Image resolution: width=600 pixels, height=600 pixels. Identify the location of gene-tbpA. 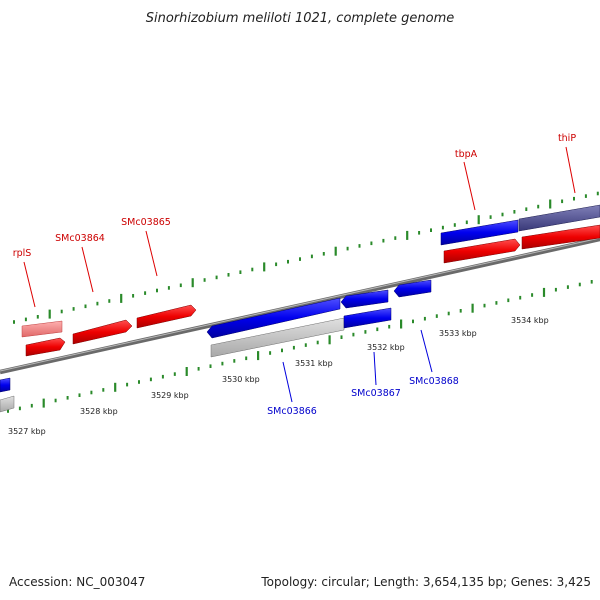
(482, 251).